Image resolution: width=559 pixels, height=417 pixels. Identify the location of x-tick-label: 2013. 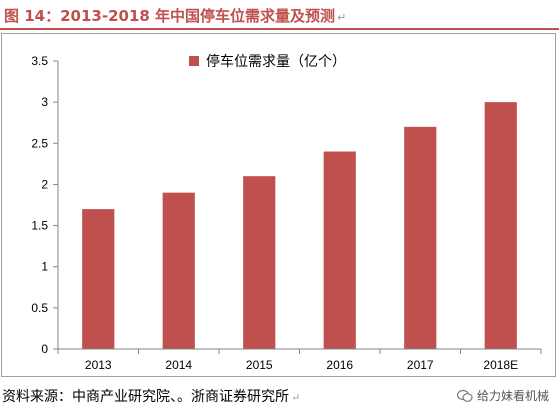
(98, 365).